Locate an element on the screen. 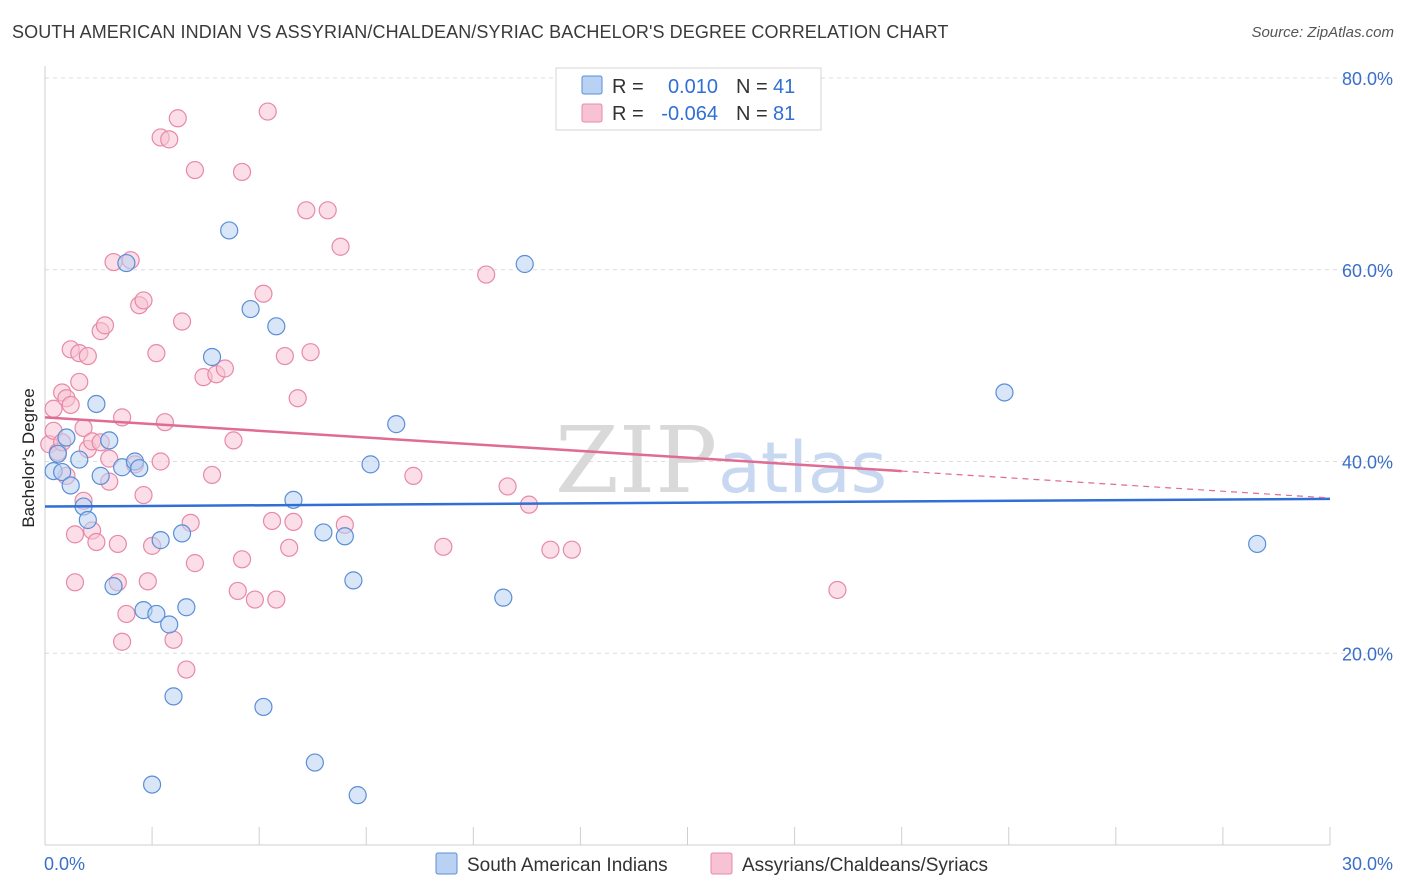 The image size is (1406, 892). legend-pink-swatch is located at coordinates (592, 113).